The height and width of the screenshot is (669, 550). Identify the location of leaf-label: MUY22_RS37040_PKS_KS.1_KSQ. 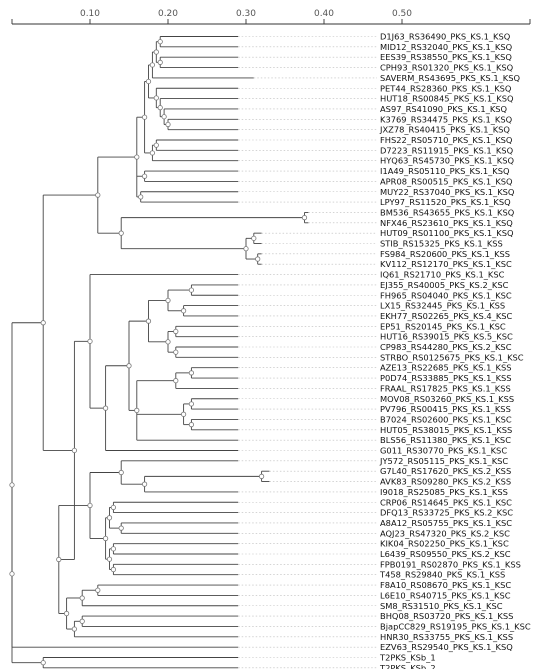
(447, 192).